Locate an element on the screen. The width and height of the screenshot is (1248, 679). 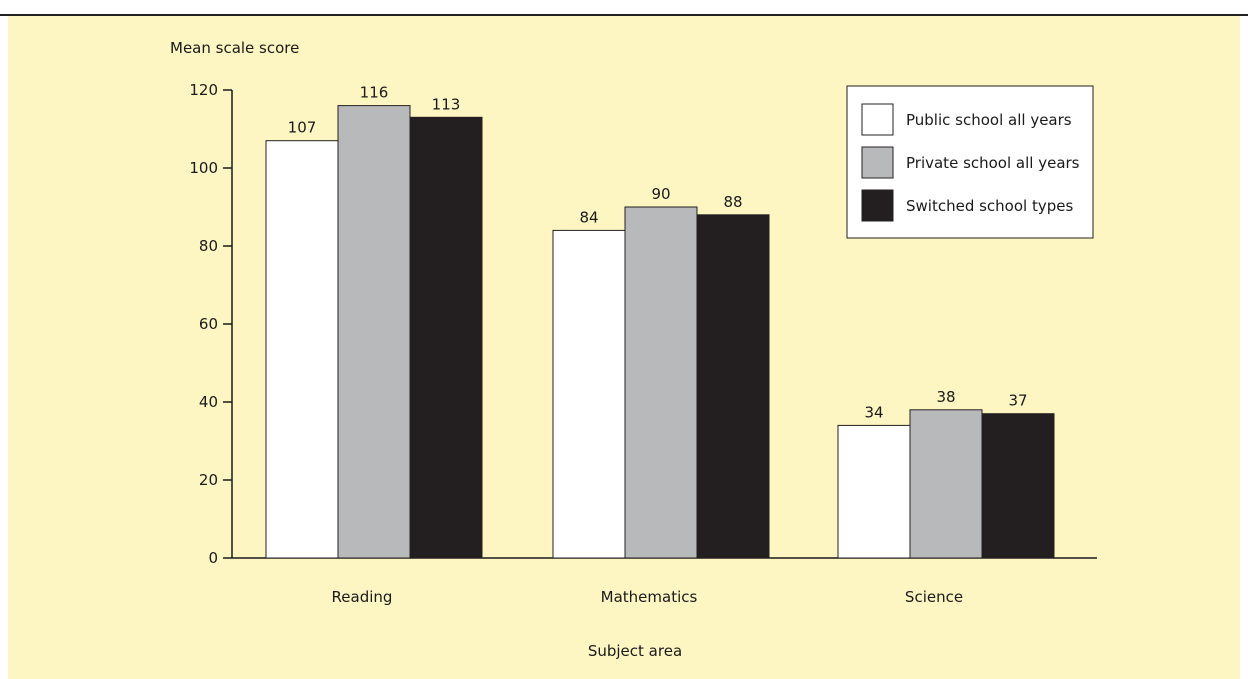
header-rule is located at coordinates (624, 8).